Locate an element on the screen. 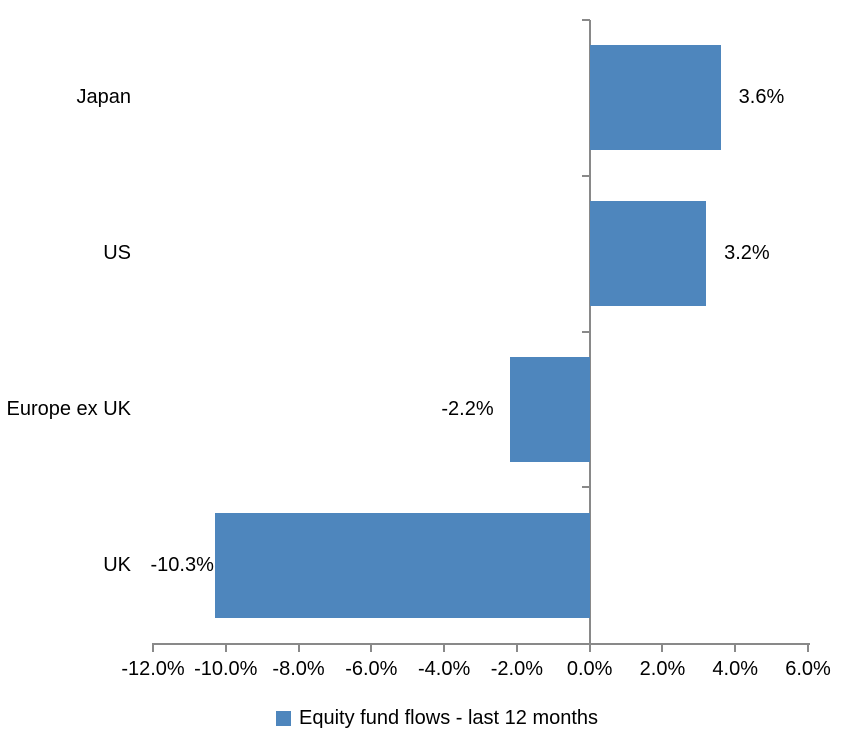 This screenshot has height=747, width=852. x-axis-line is located at coordinates (481, 644).